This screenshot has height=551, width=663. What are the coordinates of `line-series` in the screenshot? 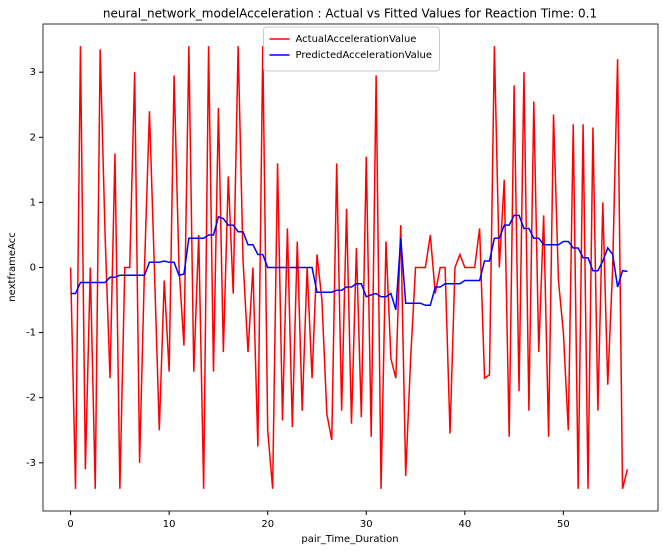 It's located at (349, 262).